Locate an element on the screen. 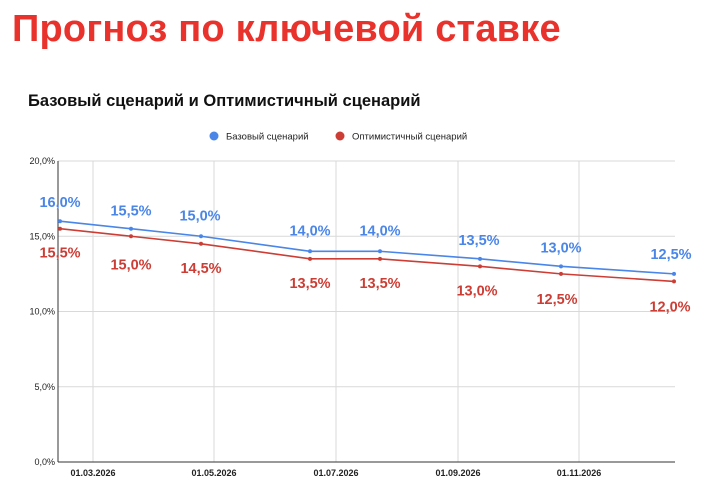  x-tick-label: 01.07.2026 is located at coordinates (335, 473).